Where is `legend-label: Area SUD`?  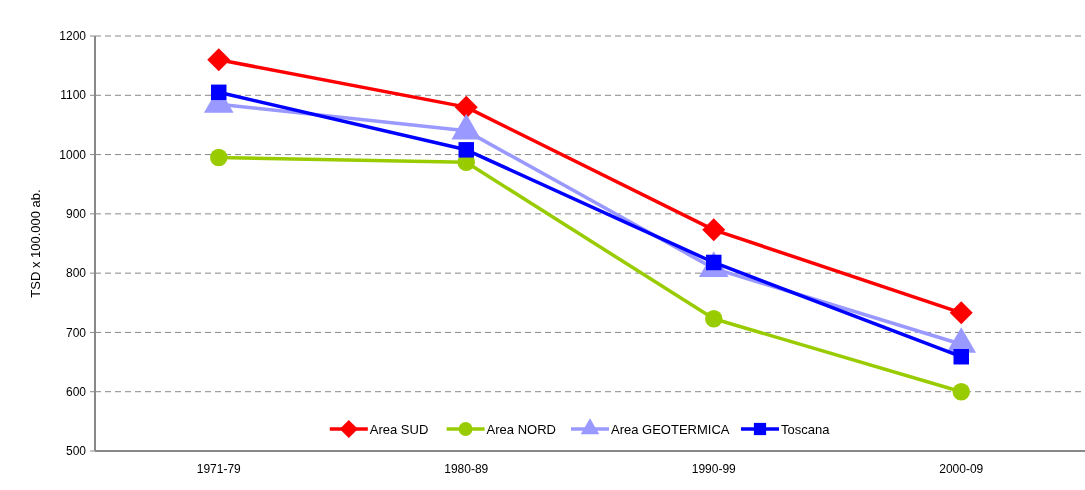 legend-label: Area SUD is located at coordinates (399, 429).